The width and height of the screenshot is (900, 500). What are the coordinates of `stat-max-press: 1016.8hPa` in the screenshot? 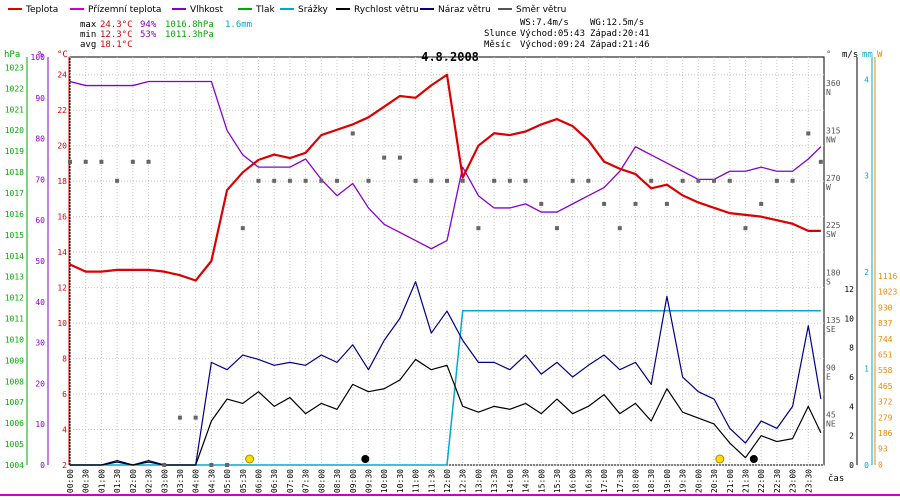 It's located at (189, 25).